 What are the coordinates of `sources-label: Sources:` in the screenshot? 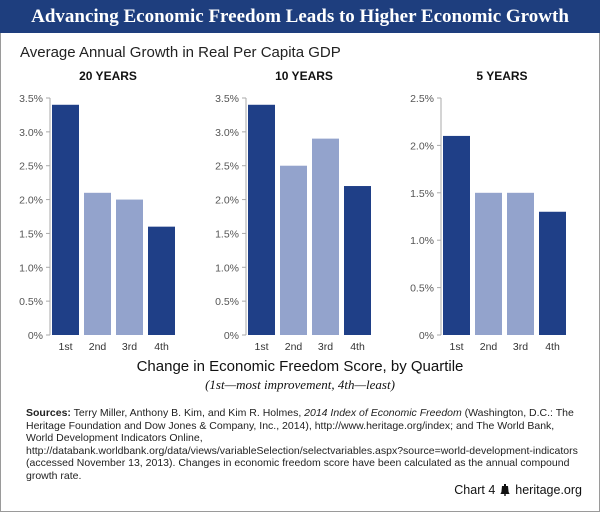 It's located at (48, 413).